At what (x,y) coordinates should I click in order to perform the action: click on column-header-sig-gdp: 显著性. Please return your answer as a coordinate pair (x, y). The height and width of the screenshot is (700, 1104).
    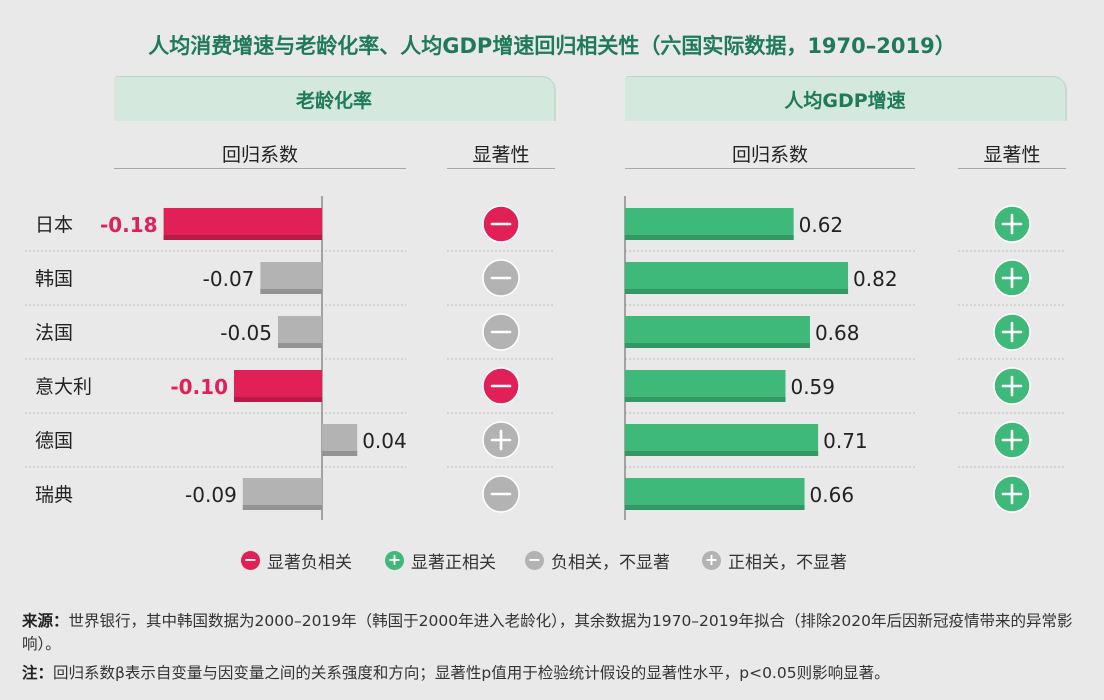
    Looking at the image, I should click on (1012, 153).